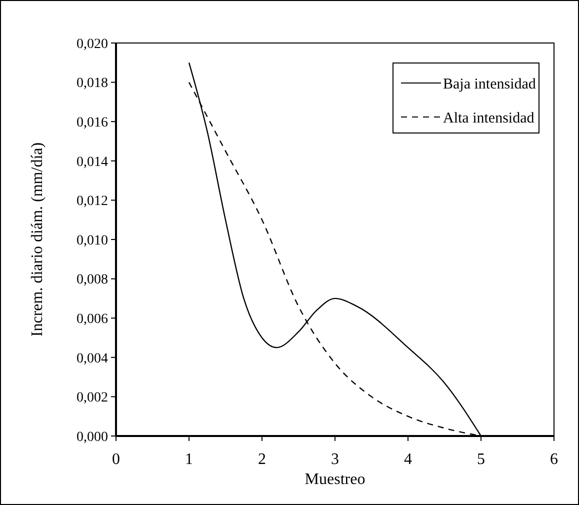  I want to click on y-tick-label: 0,010, so click(92, 240).